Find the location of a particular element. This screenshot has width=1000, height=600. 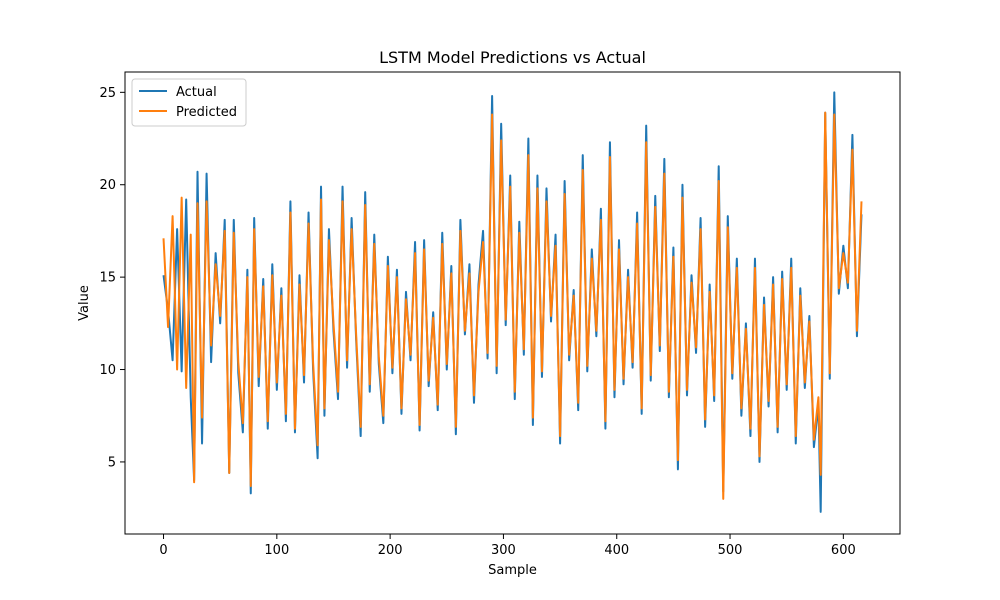

y-axis: 5 10 15 20 25 is located at coordinates (112, 278).